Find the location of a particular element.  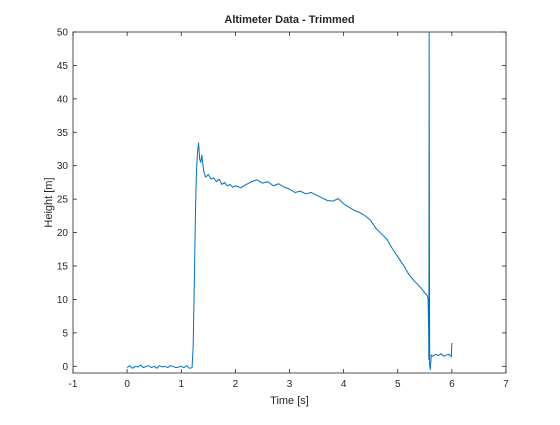

x-tick-label: 2 is located at coordinates (236, 384).